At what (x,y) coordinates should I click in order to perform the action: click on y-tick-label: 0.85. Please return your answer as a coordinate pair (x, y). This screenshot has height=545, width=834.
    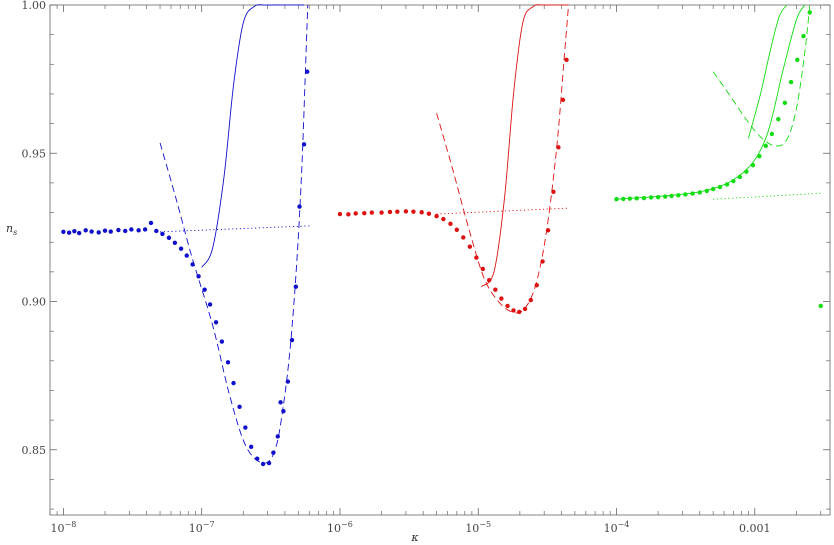
    Looking at the image, I should click on (34, 450).